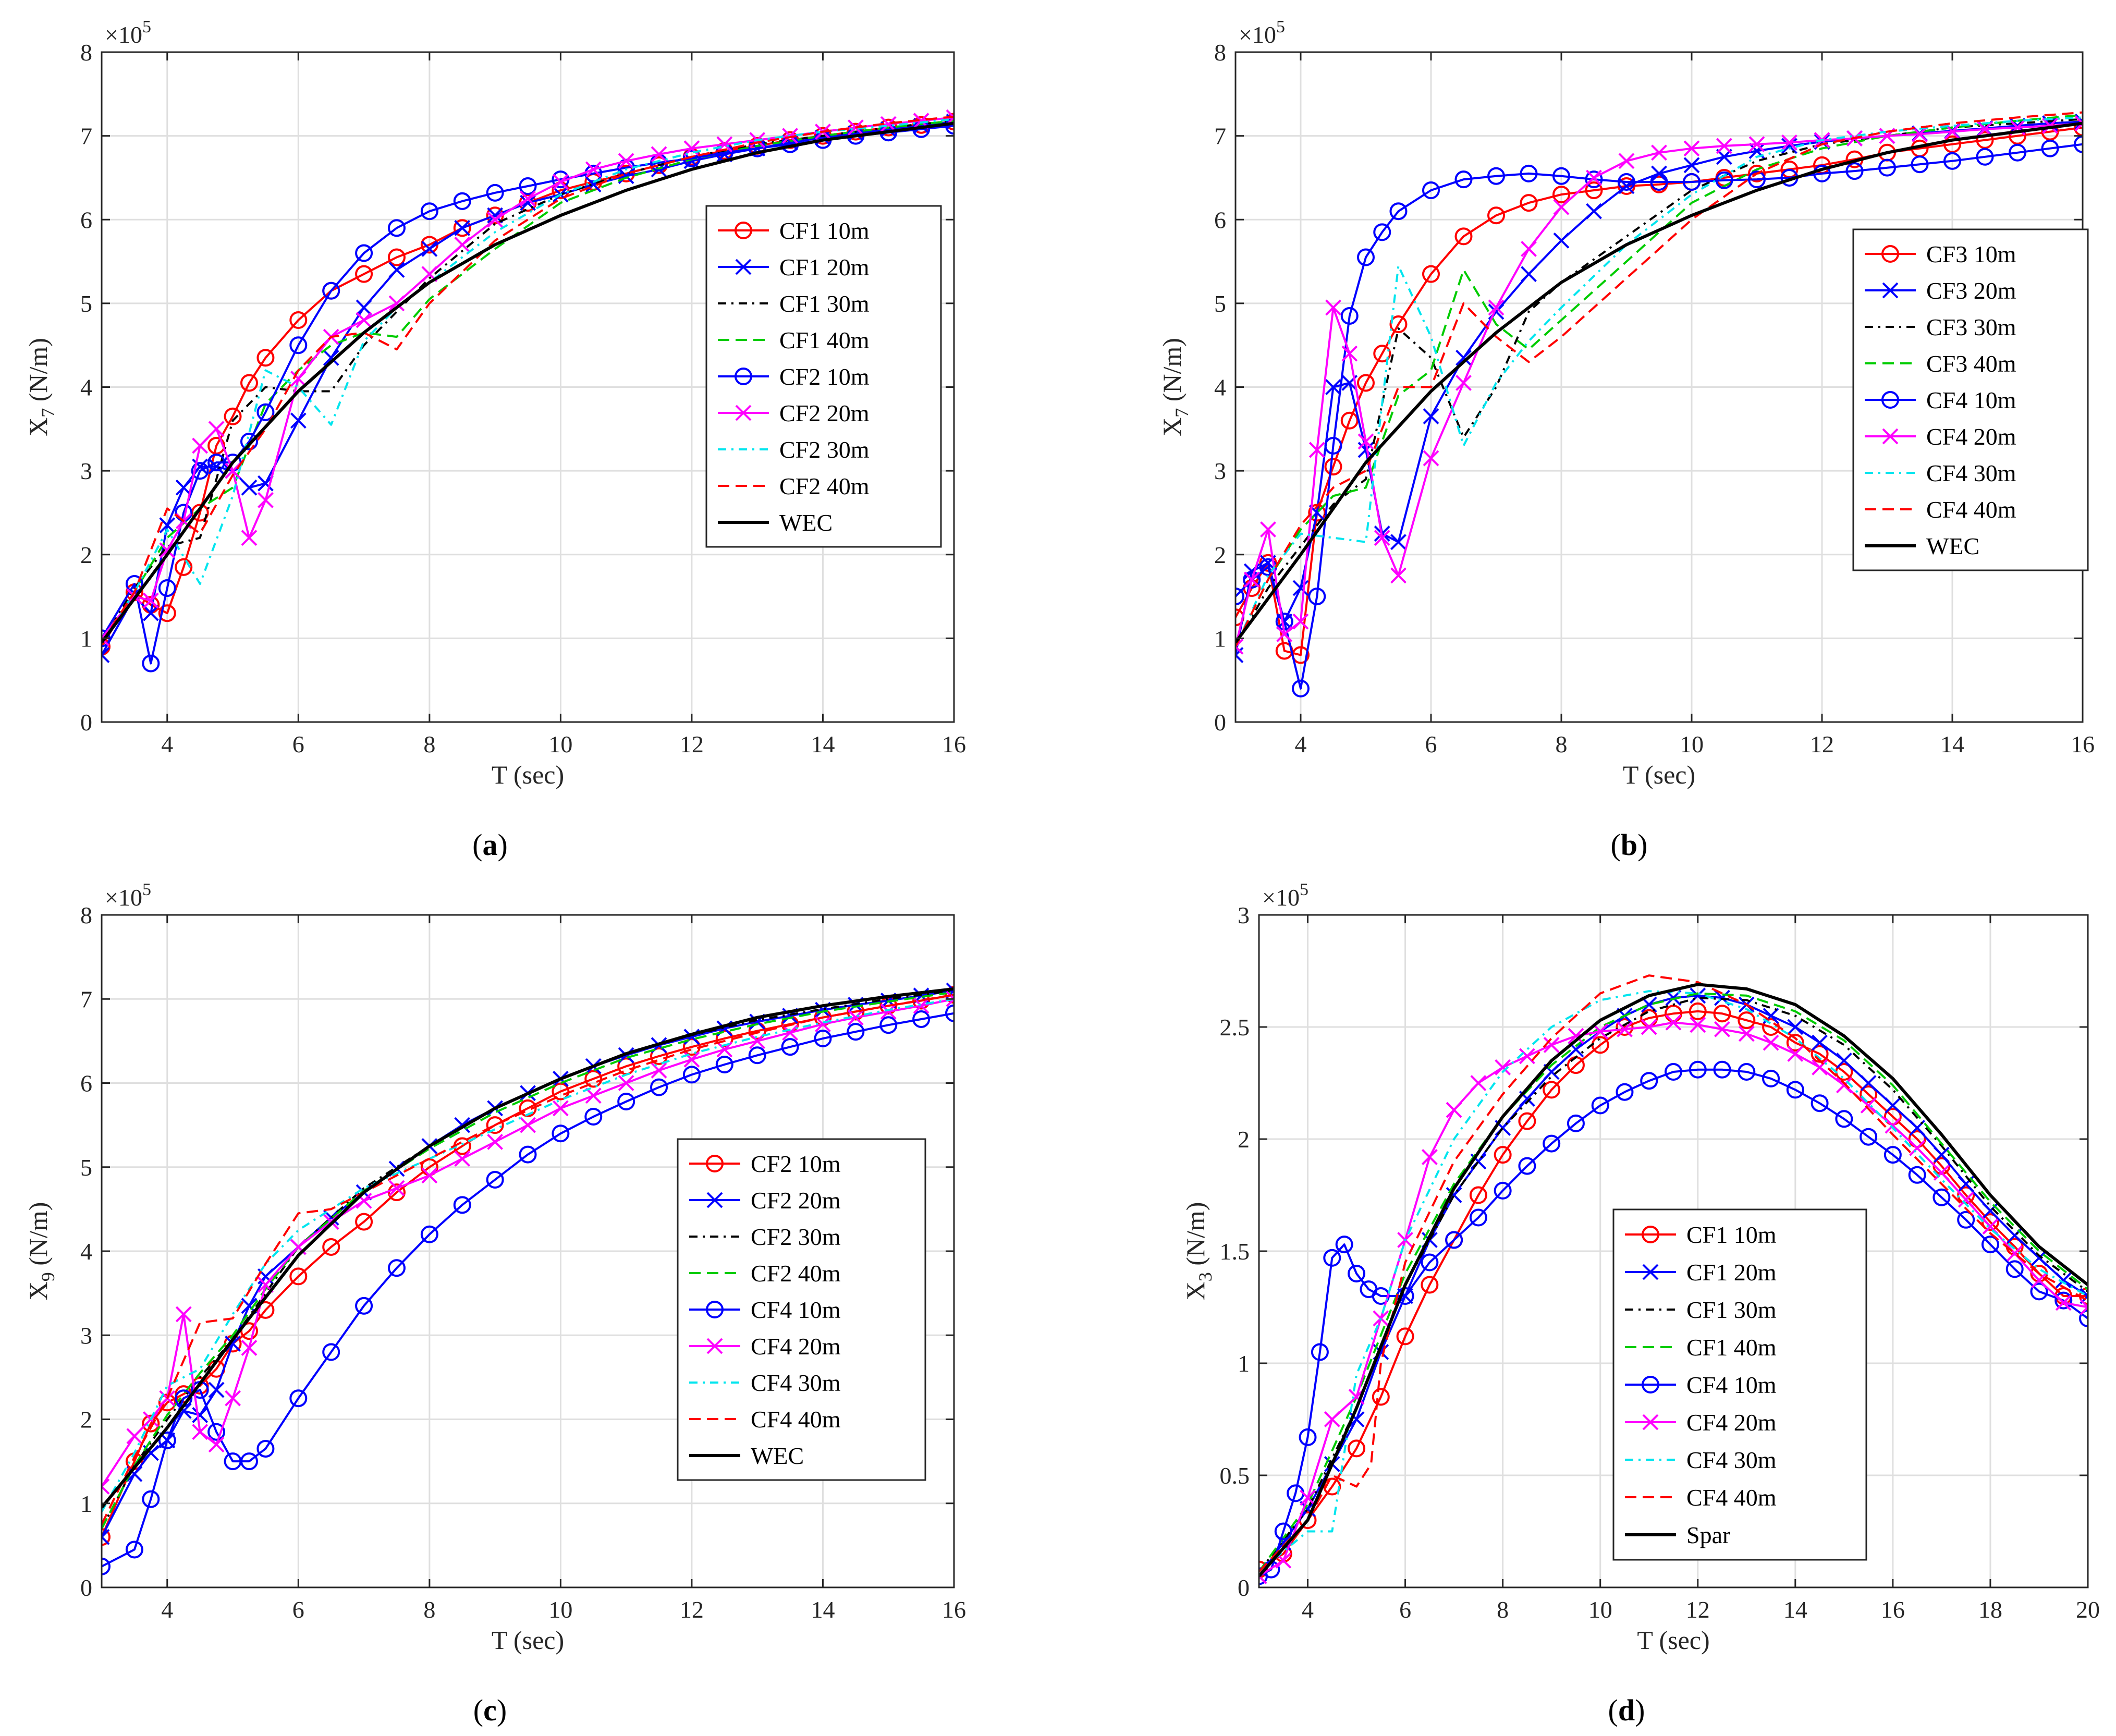 The height and width of the screenshot is (1736, 2116). What do you see at coordinates (1220, 723) in the screenshot?
I see `chart-b-ytick-label: 0` at bounding box center [1220, 723].